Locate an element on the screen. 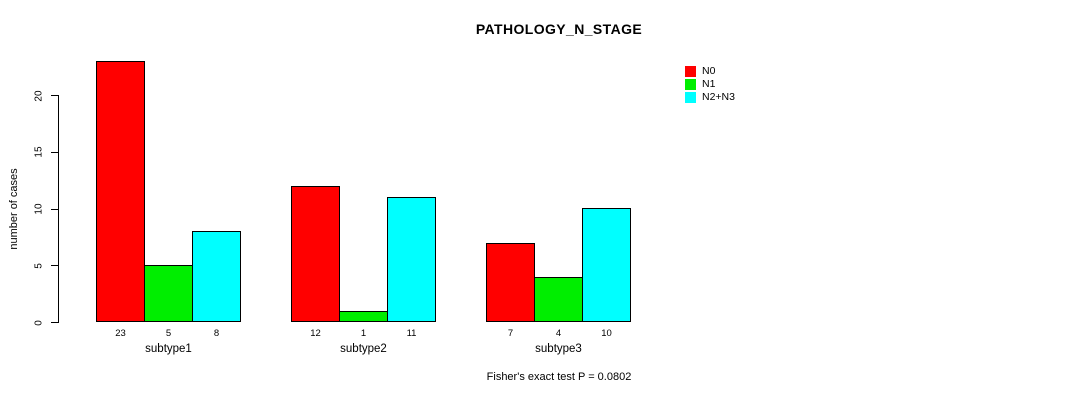  bar-N1-subtype3 is located at coordinates (558, 299).